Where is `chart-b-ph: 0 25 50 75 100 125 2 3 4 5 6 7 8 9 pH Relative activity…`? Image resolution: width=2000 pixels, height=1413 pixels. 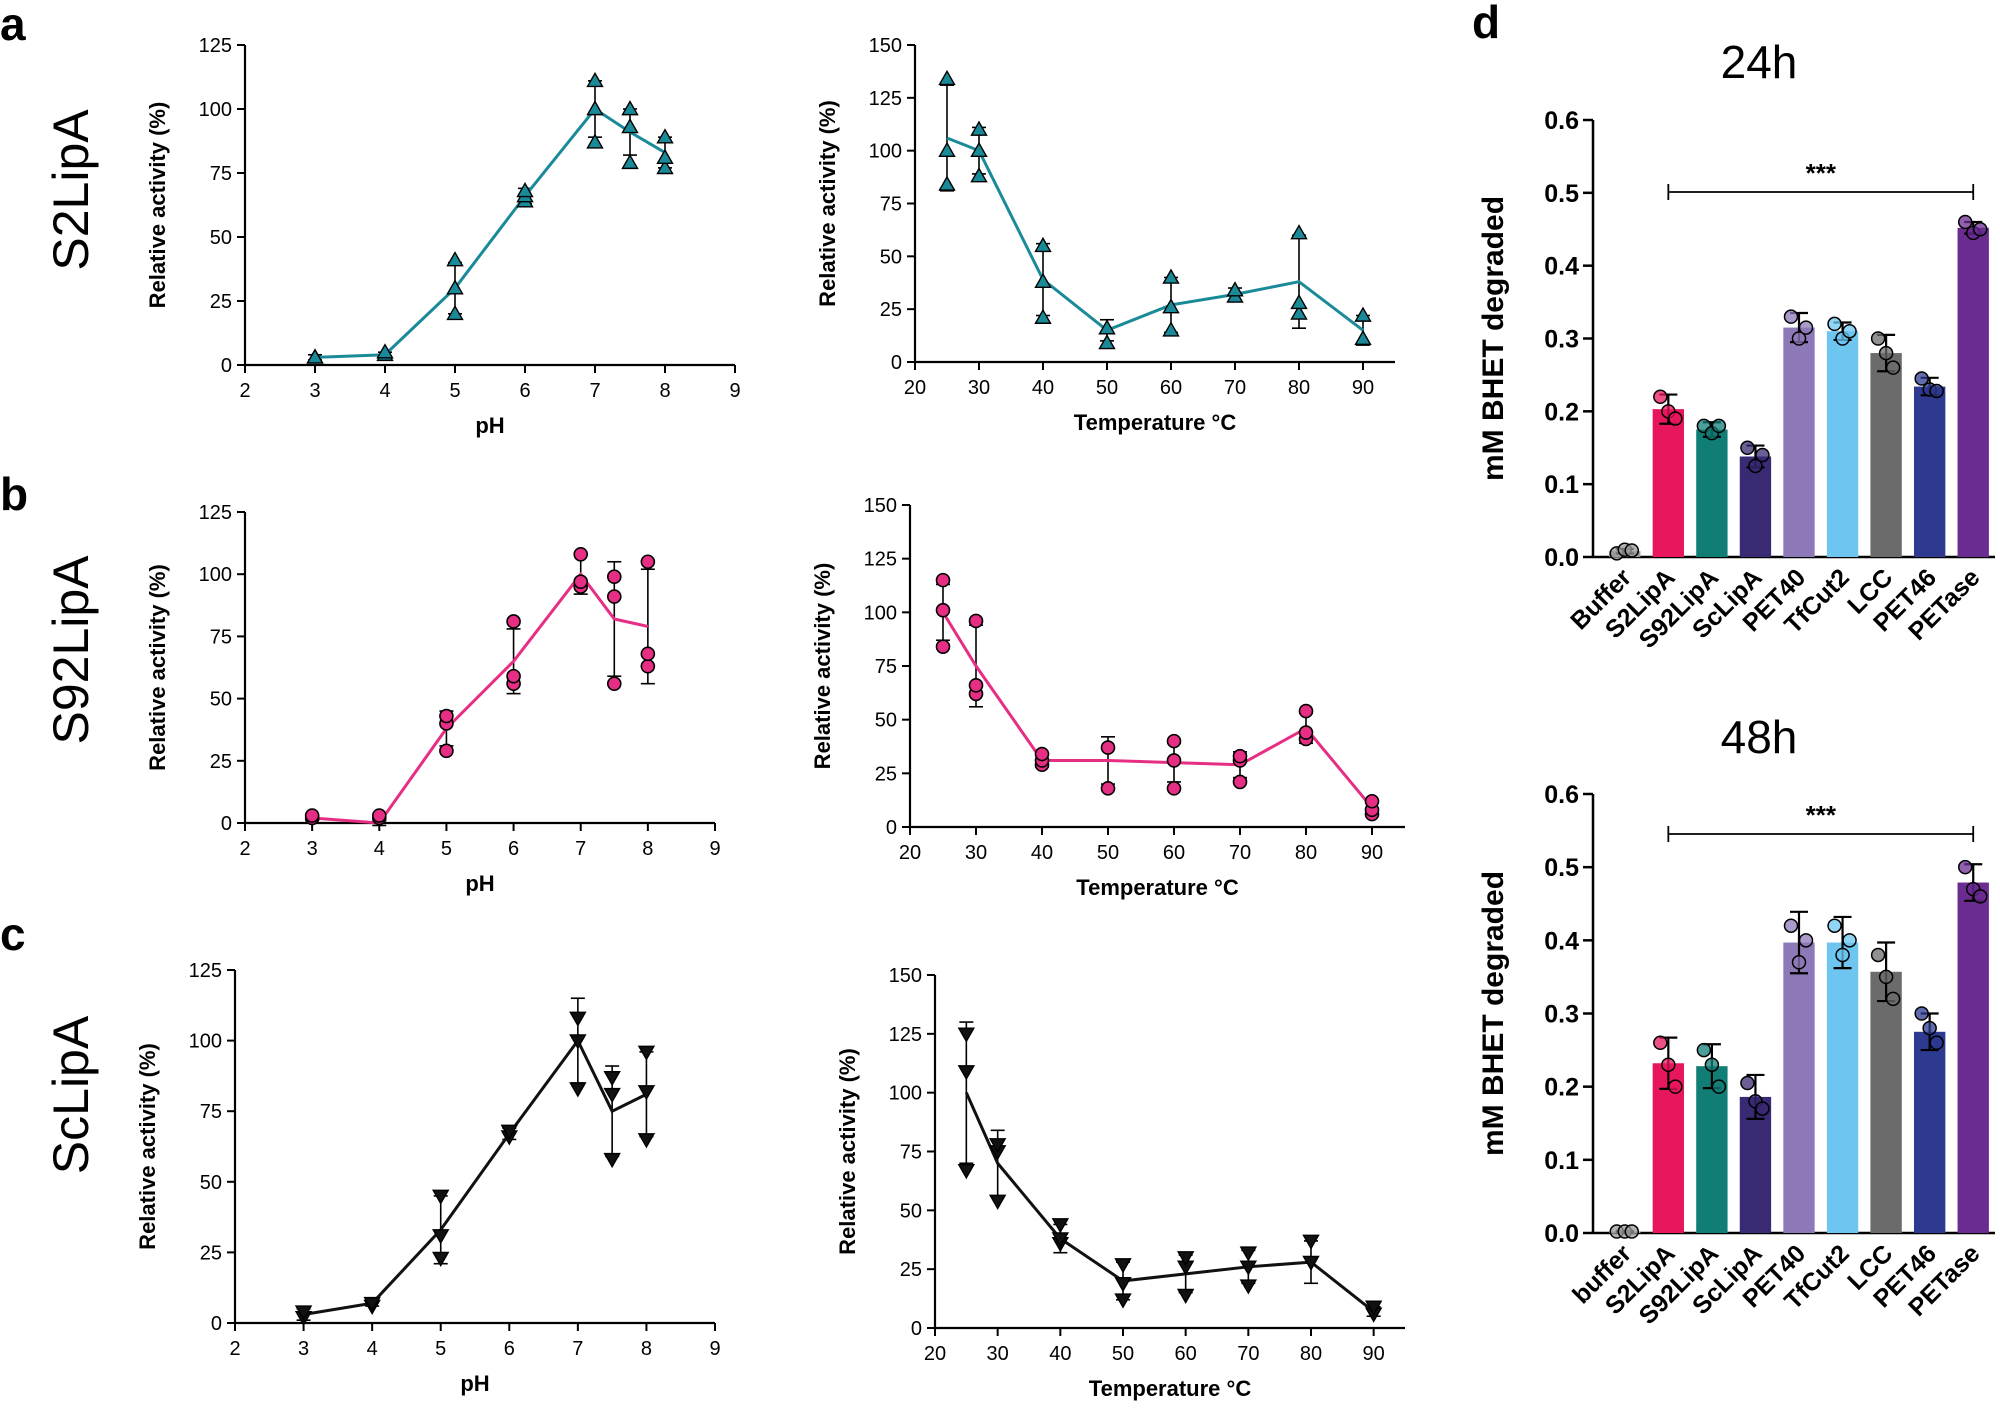
chart-b-ph: 0 25 50 75 100 125 2 3 4 5 6 7 8 9 pH Relative activity… is located at coordinates (433, 699).